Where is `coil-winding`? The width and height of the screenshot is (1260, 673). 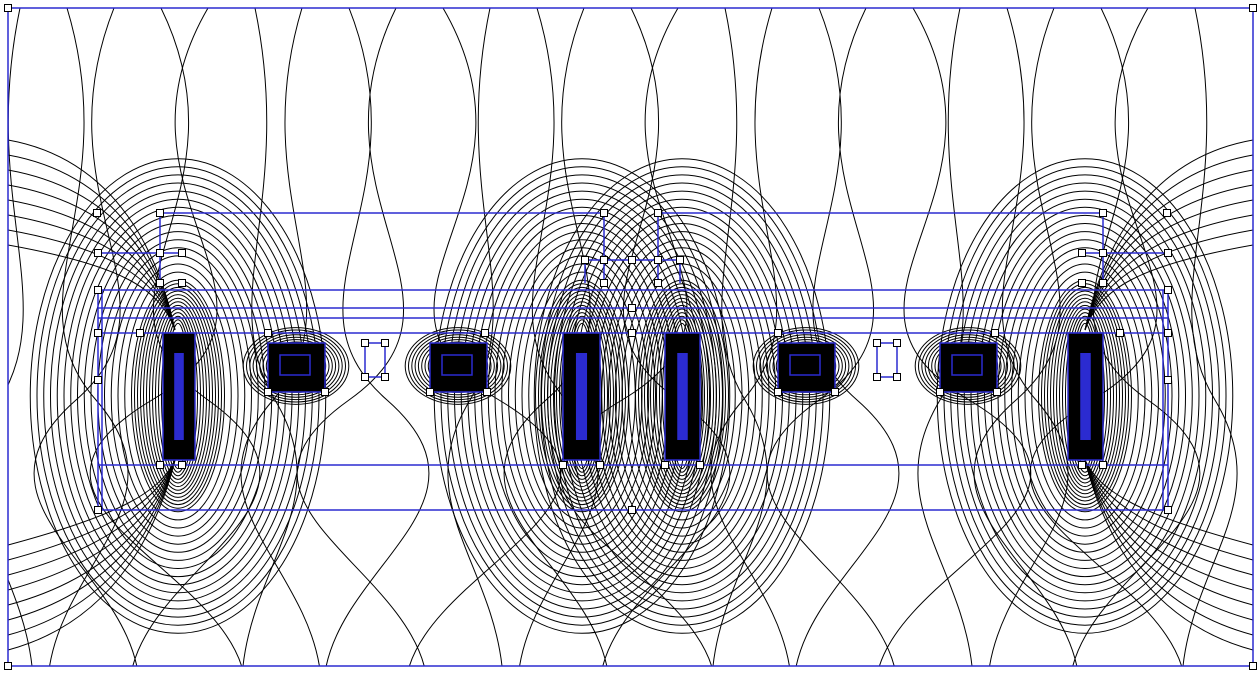 coil-winding is located at coordinates (179, 396).